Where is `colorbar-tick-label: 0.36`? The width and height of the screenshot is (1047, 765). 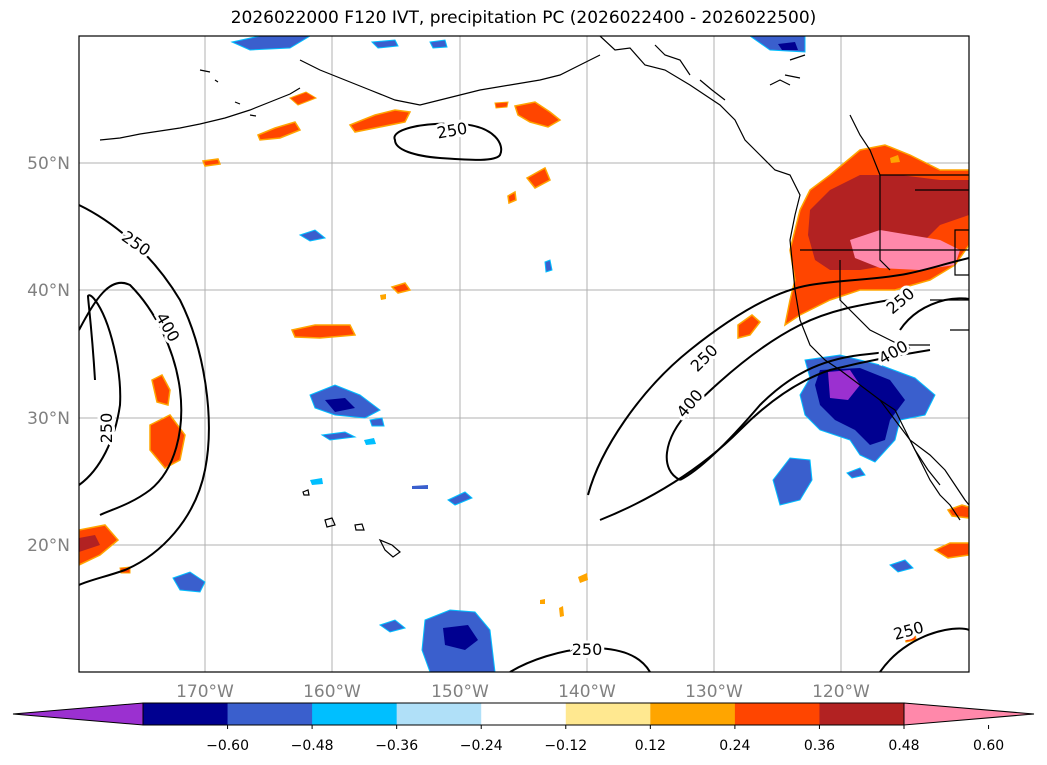
colorbar-tick-label: 0.36 is located at coordinates (819, 746).